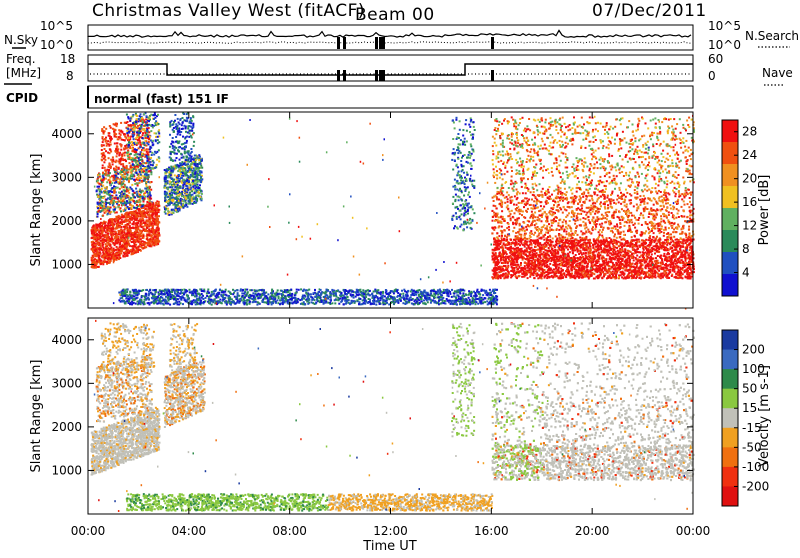  I want to click on x-tick-label: 04:00, so click(189, 531).